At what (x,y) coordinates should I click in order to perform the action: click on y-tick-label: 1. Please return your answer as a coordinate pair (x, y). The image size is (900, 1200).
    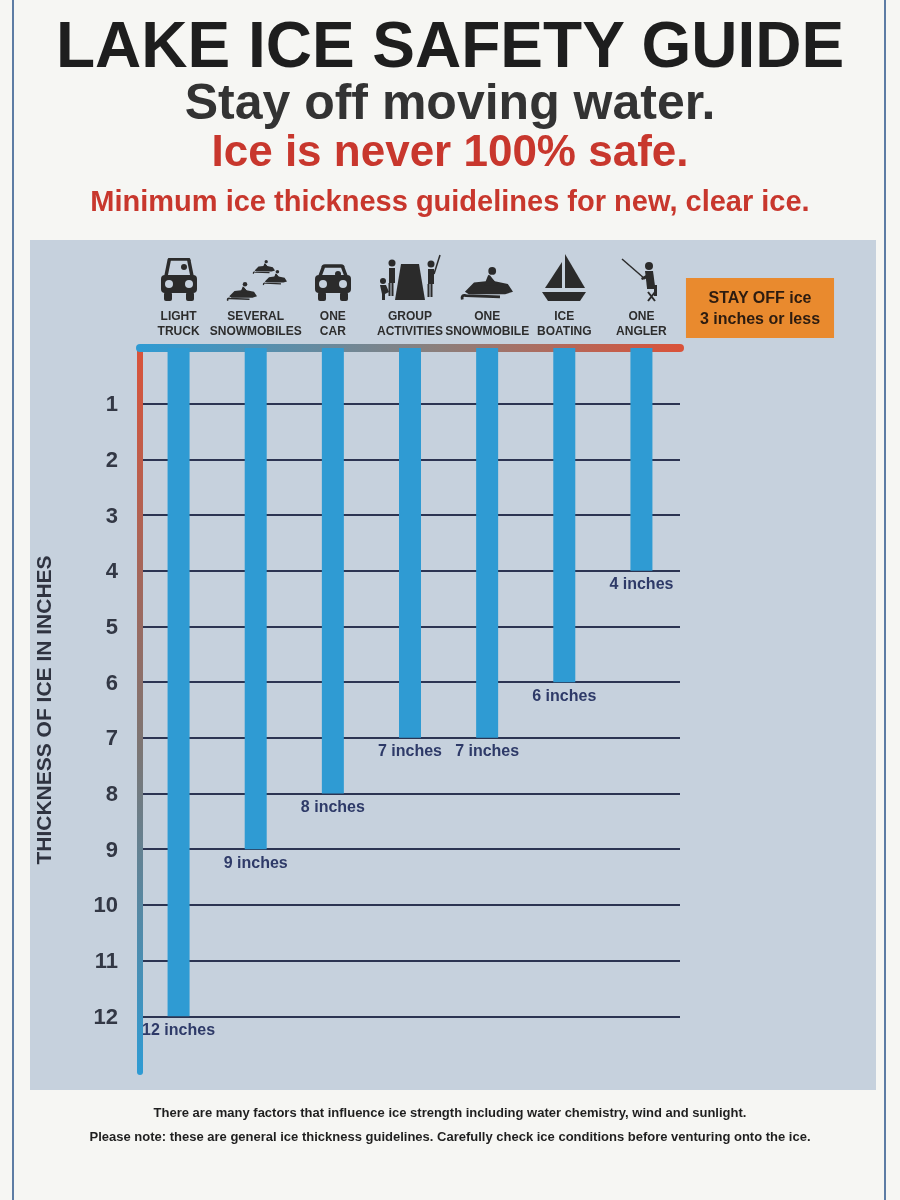
    Looking at the image, I should click on (111, 404).